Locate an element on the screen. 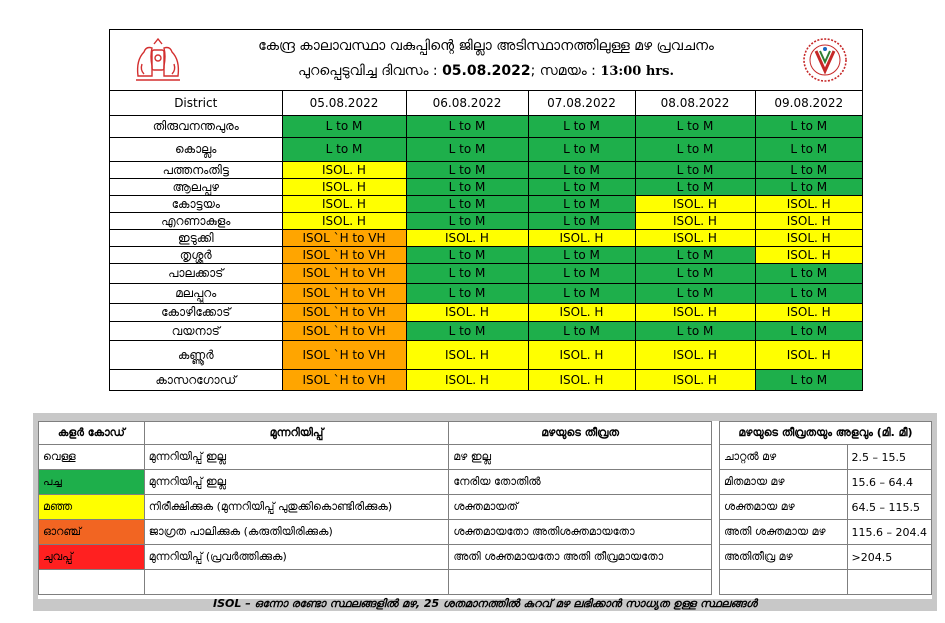  district-name: മലപ്പുറം is located at coordinates (196, 293).